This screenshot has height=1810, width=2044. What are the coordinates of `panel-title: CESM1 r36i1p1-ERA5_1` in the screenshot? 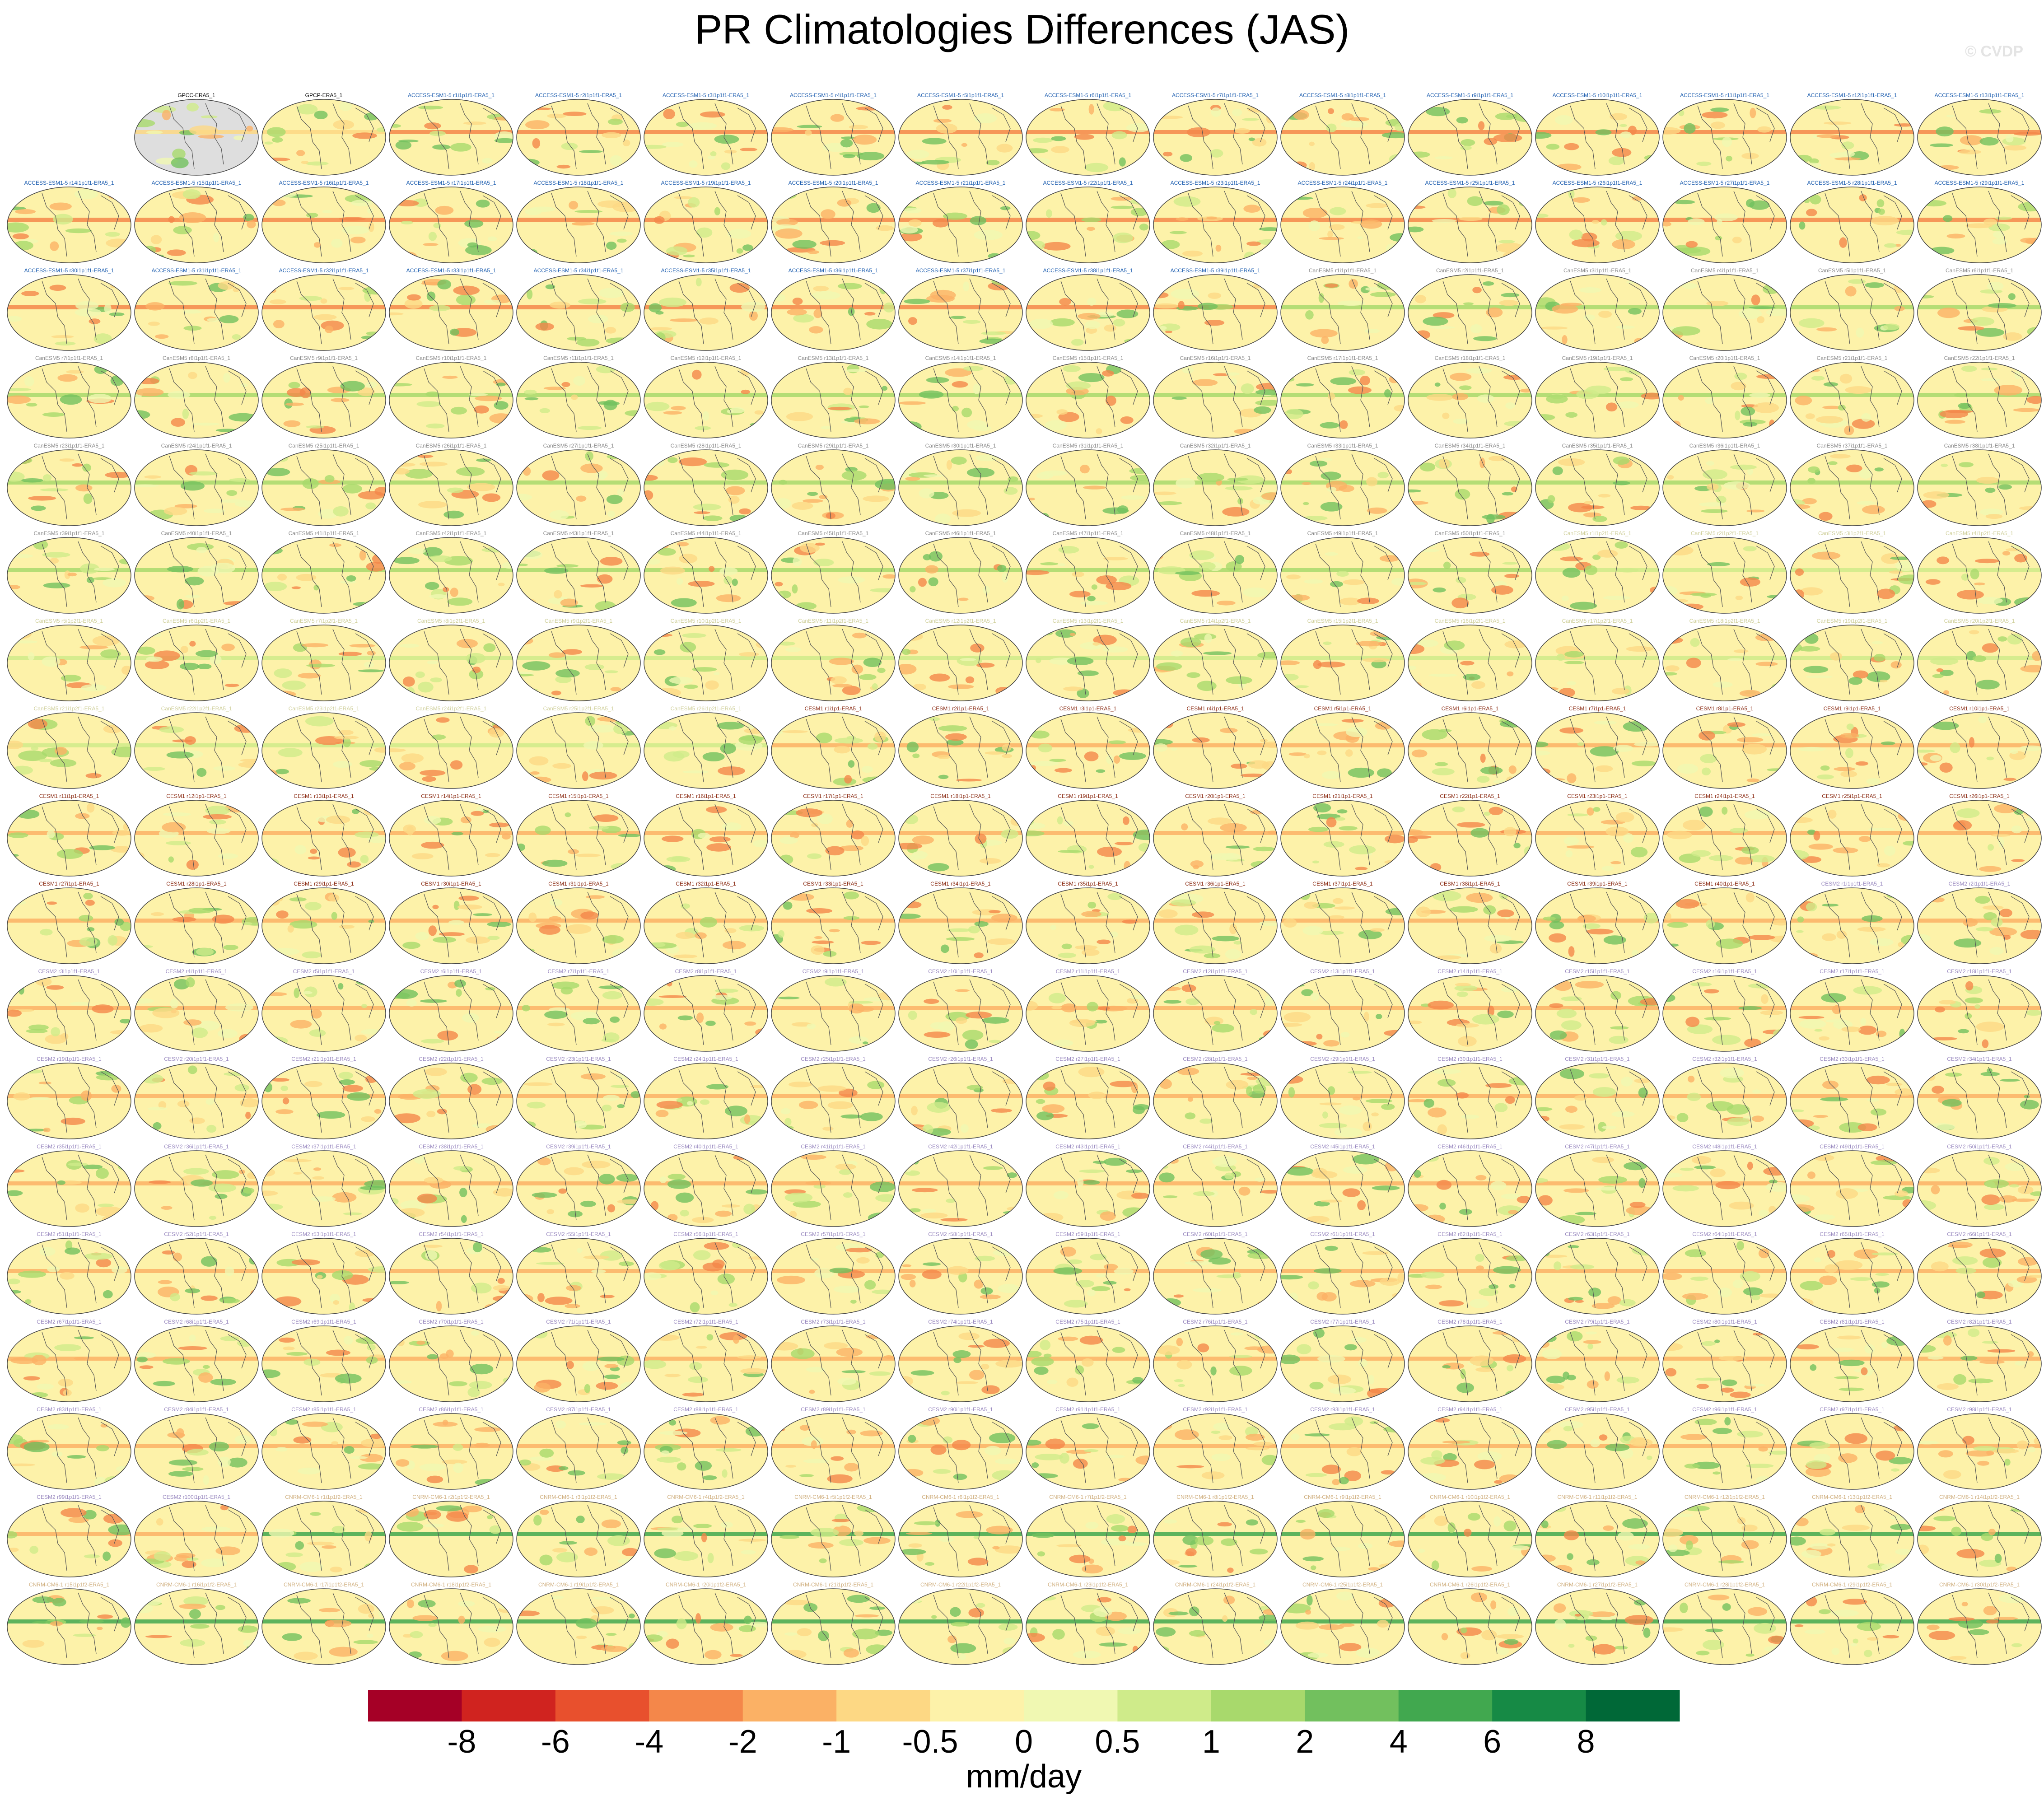 It's located at (1215, 884).